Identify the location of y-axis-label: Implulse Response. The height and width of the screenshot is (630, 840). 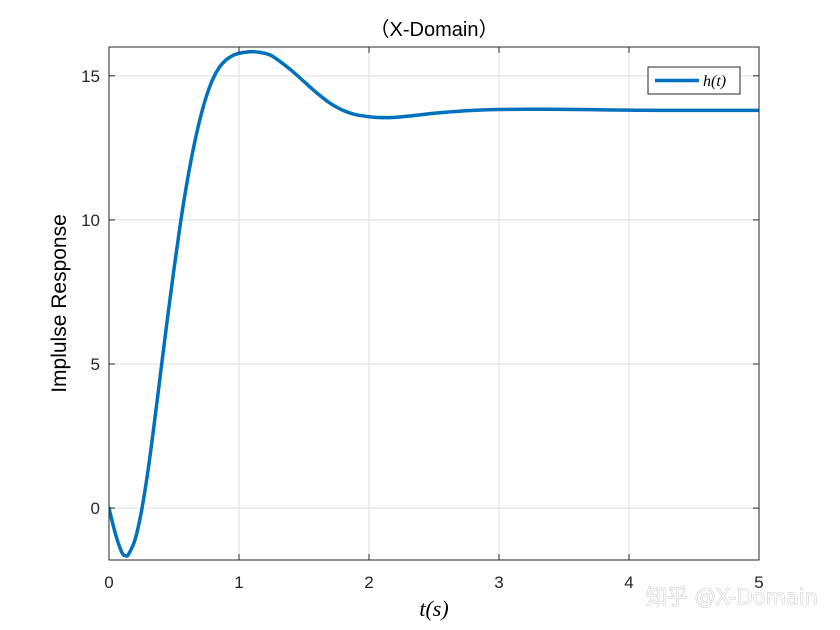
(59, 303).